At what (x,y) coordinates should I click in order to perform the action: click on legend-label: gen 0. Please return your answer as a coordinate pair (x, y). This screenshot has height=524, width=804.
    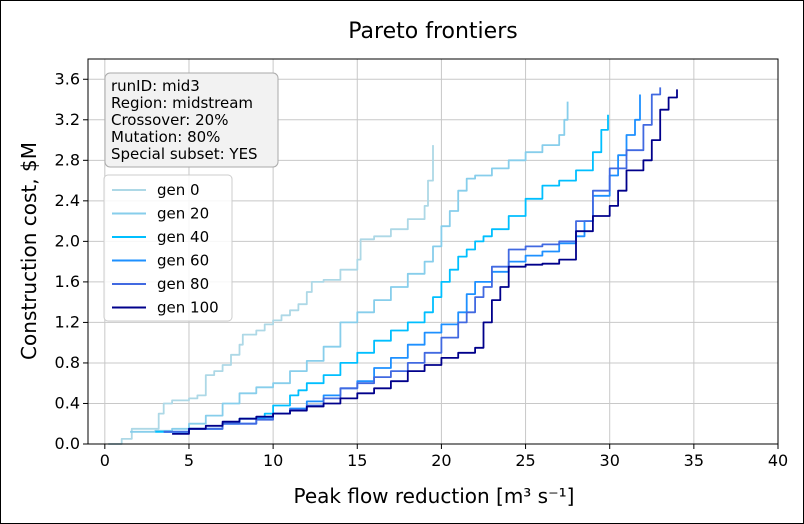
    Looking at the image, I should click on (178, 190).